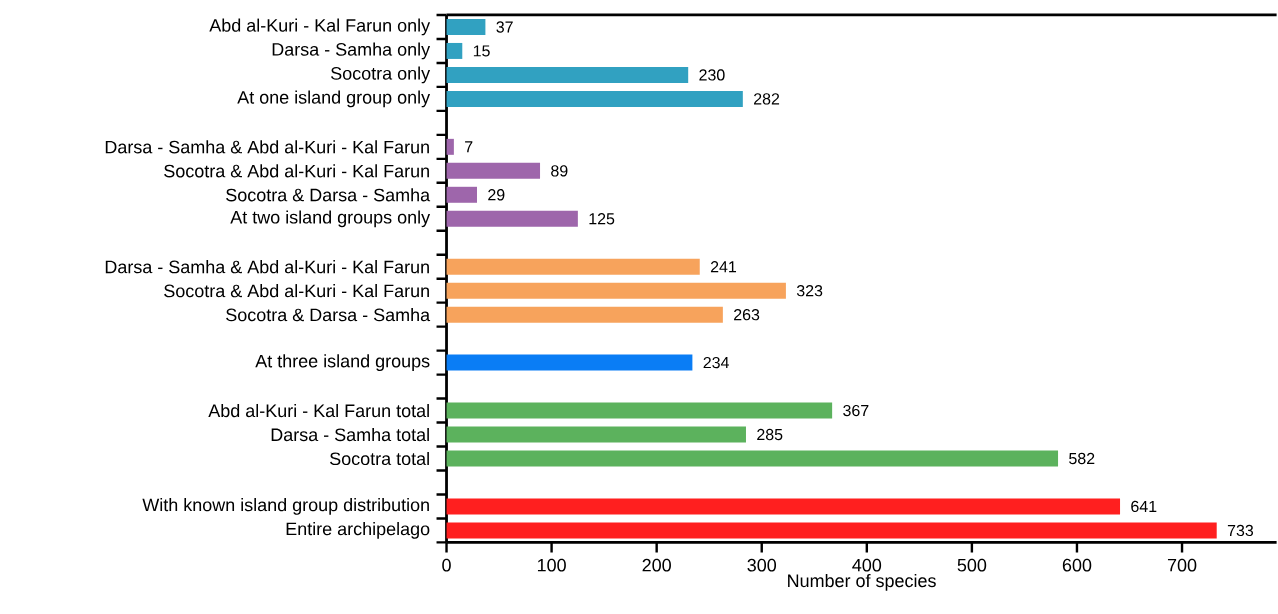  What do you see at coordinates (1082, 458) in the screenshot?
I see `data-label: 582` at bounding box center [1082, 458].